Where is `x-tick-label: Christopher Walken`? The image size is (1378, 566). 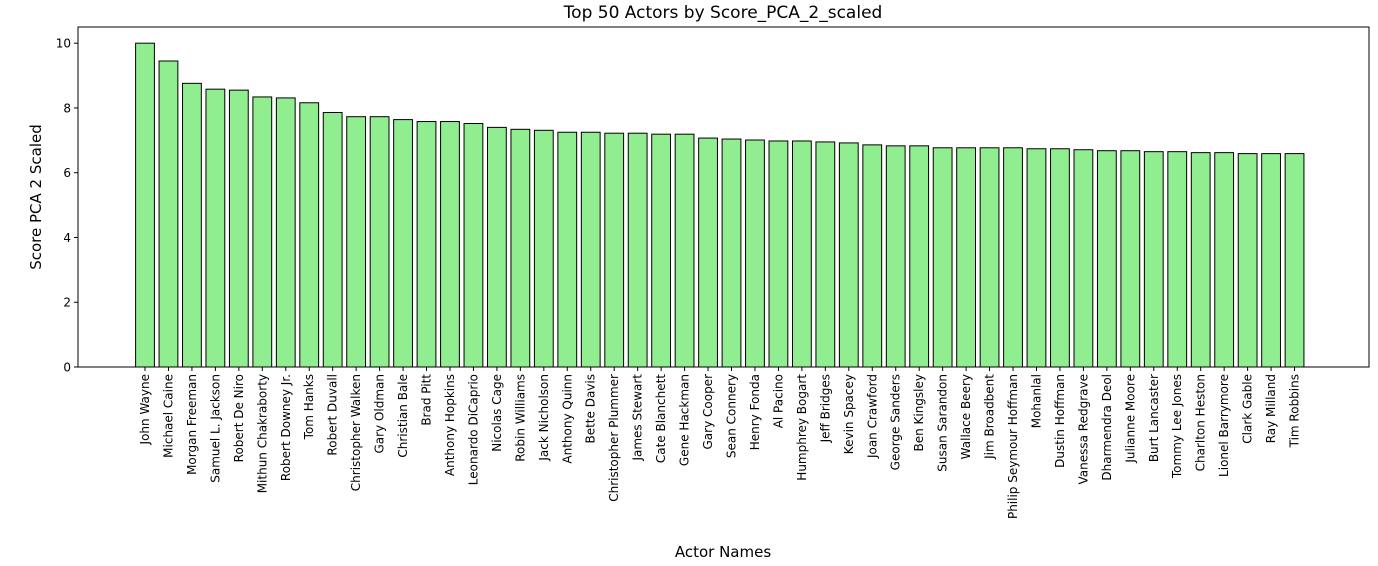 x-tick-label: Christopher Walken is located at coordinates (356, 432).